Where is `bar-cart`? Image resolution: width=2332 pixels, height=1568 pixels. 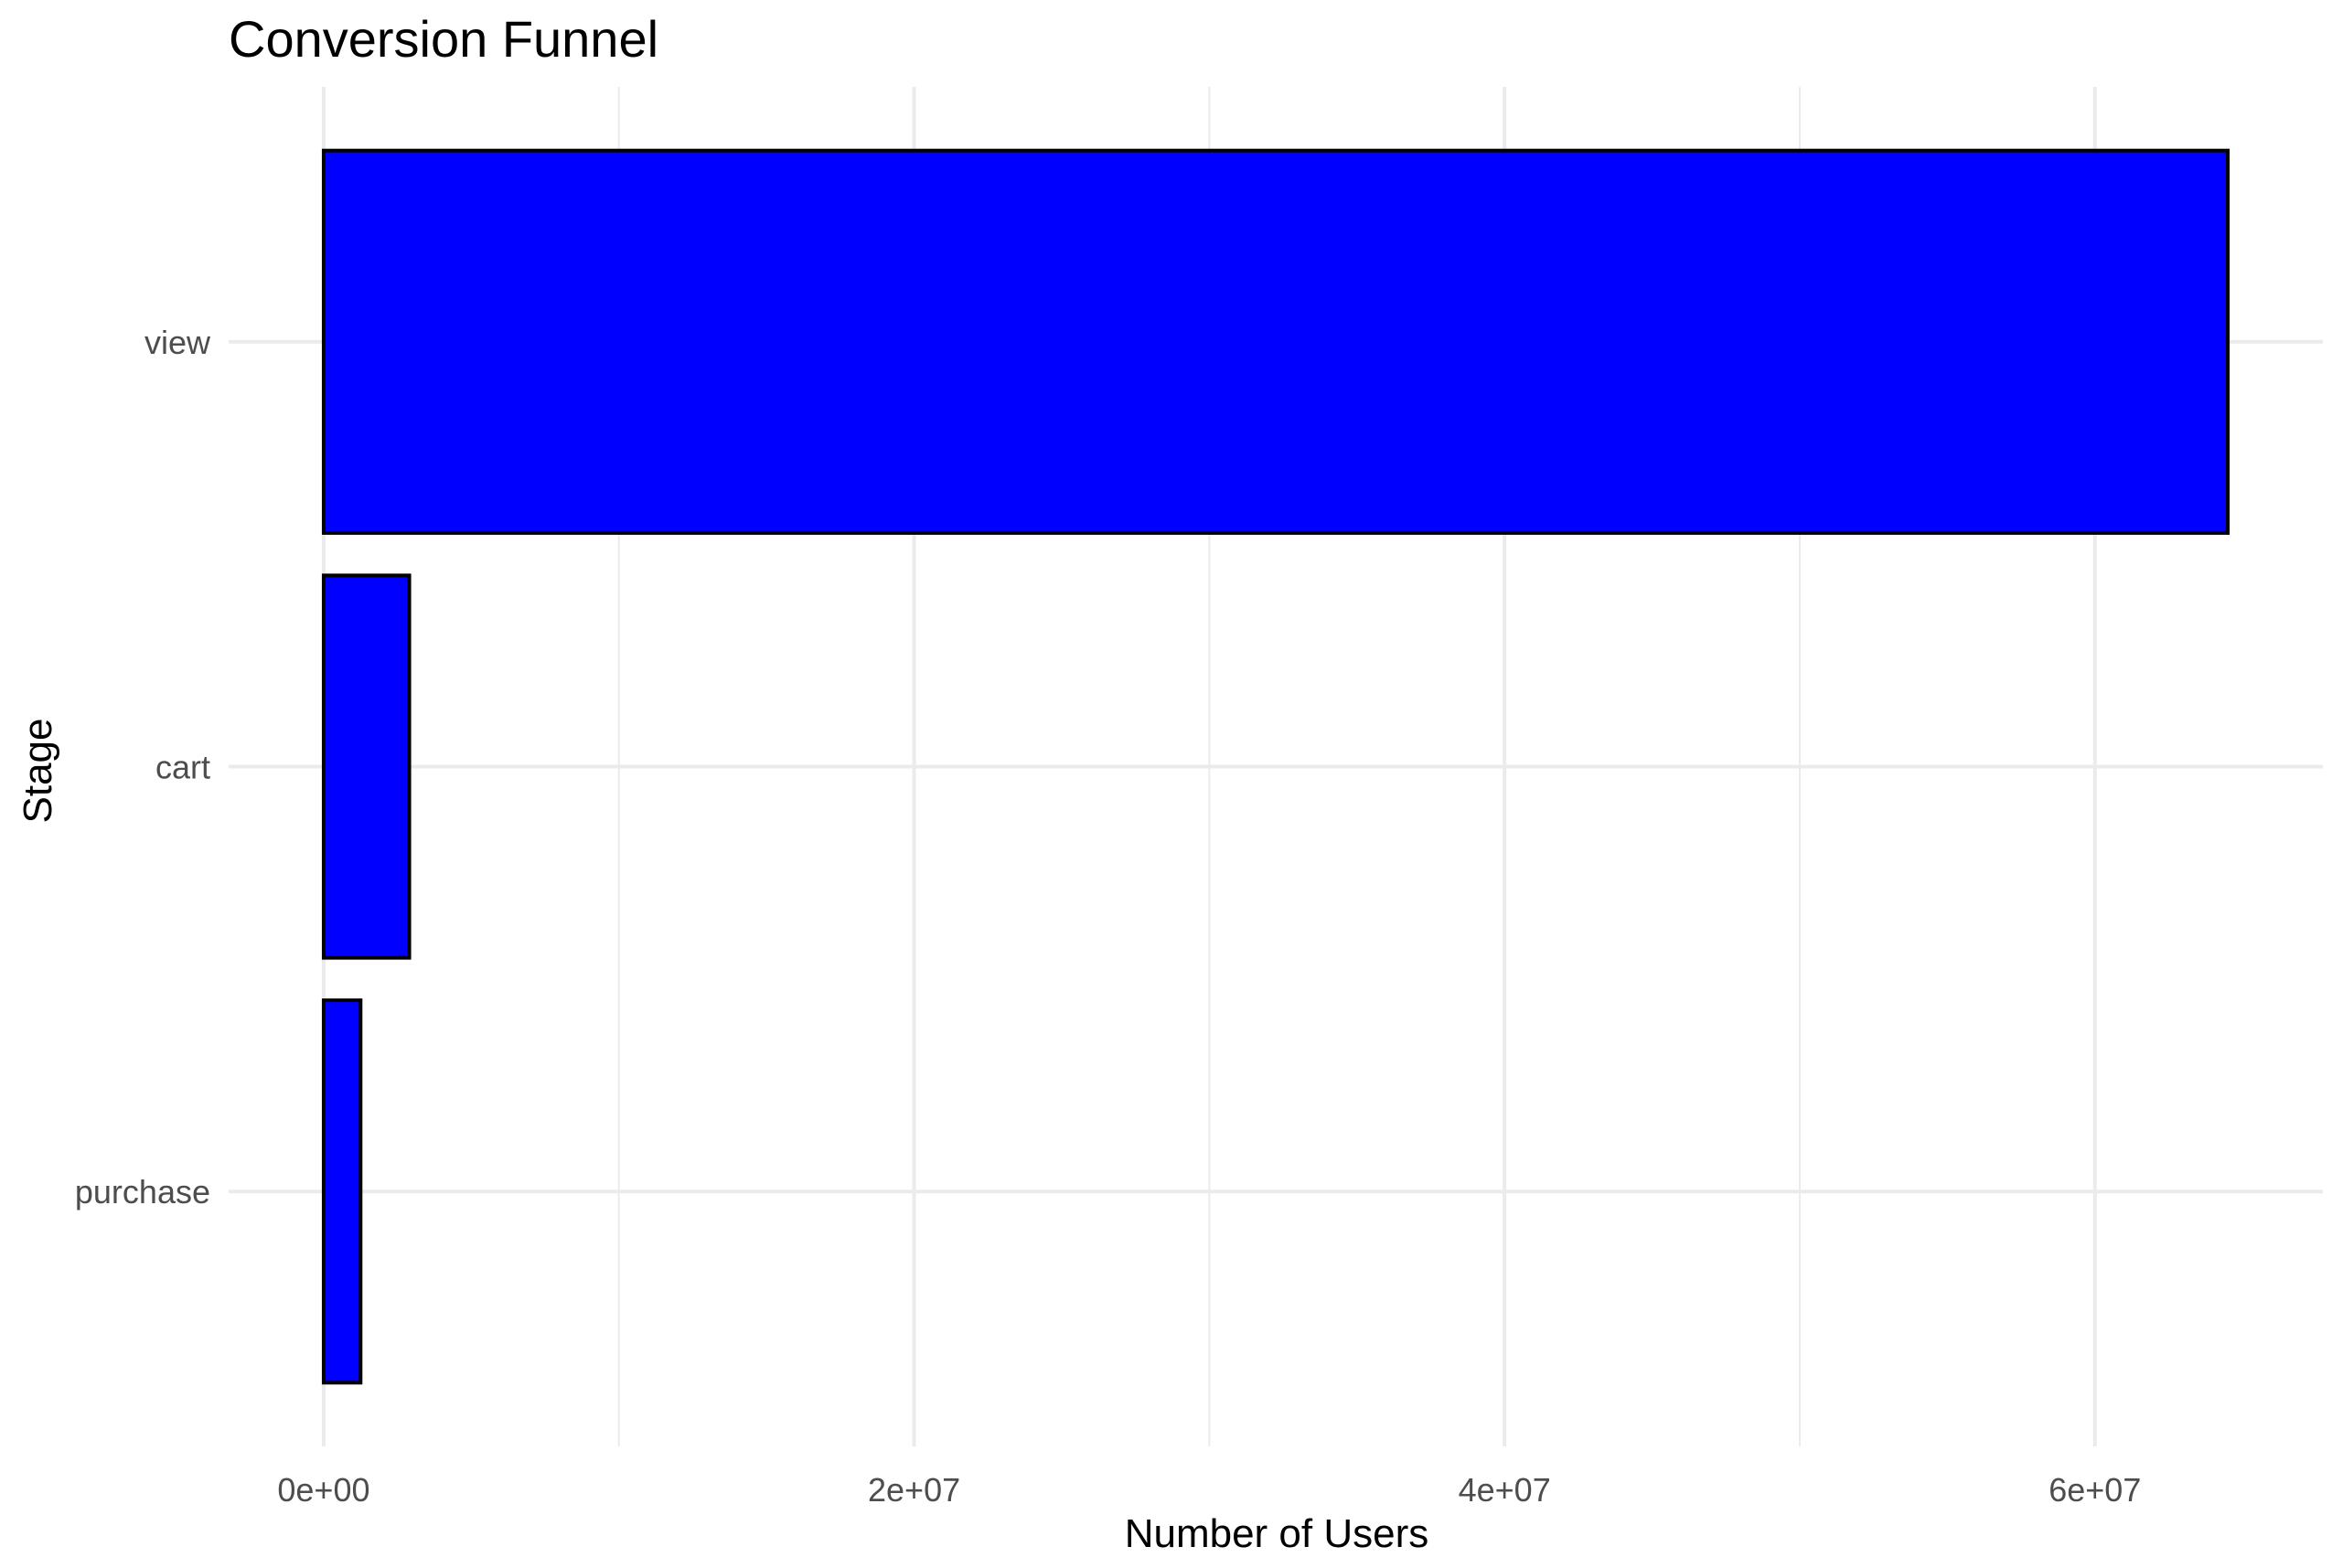 bar-cart is located at coordinates (366, 766).